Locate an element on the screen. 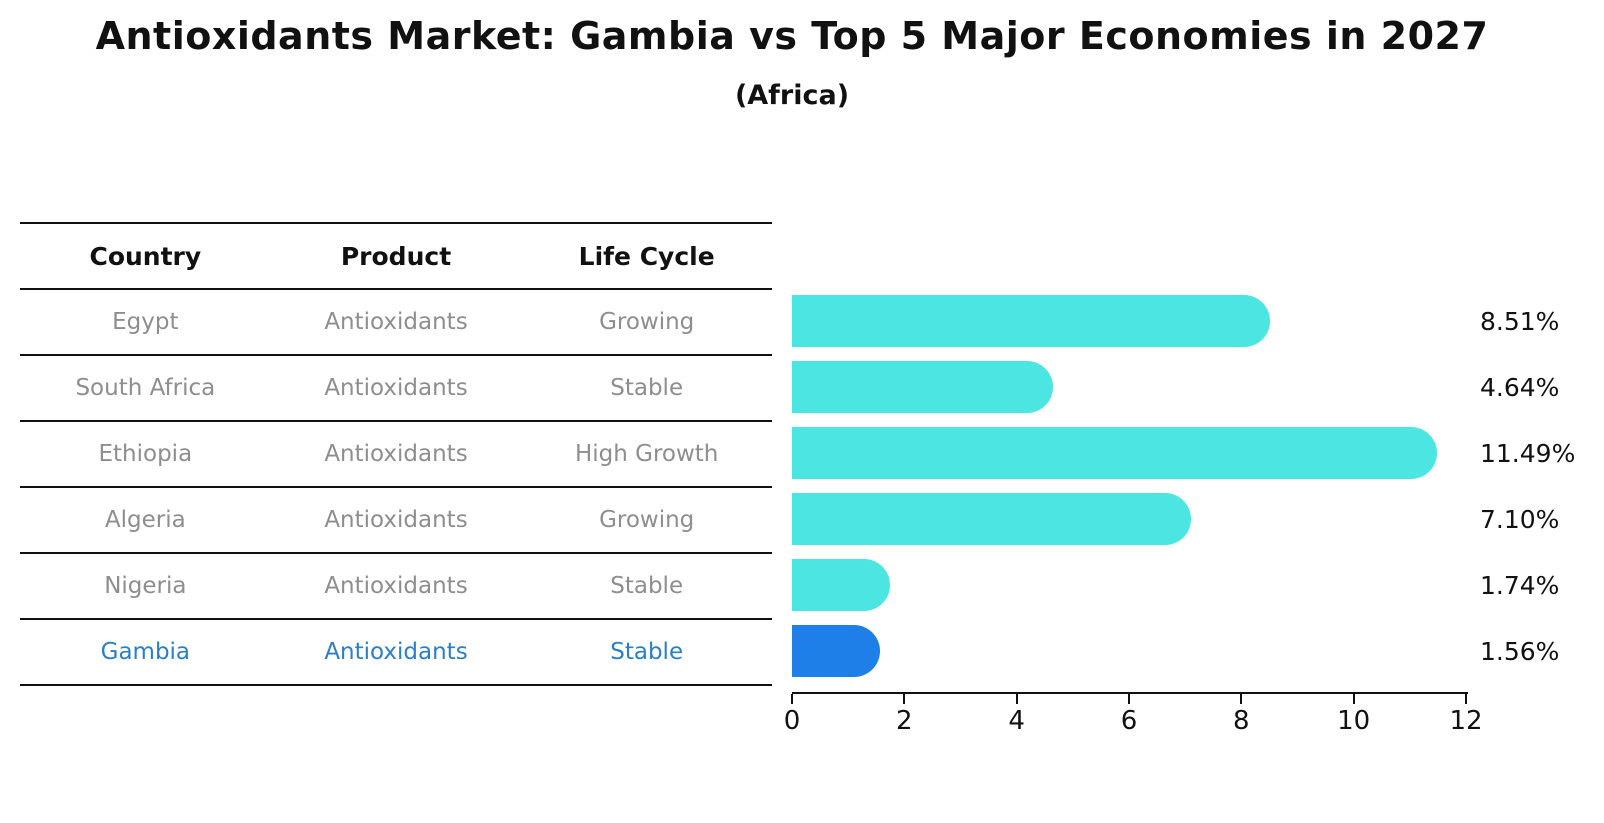 The image size is (1604, 823). x-axis: 0 2 4 6 8 10 12 is located at coordinates (1133, 717).